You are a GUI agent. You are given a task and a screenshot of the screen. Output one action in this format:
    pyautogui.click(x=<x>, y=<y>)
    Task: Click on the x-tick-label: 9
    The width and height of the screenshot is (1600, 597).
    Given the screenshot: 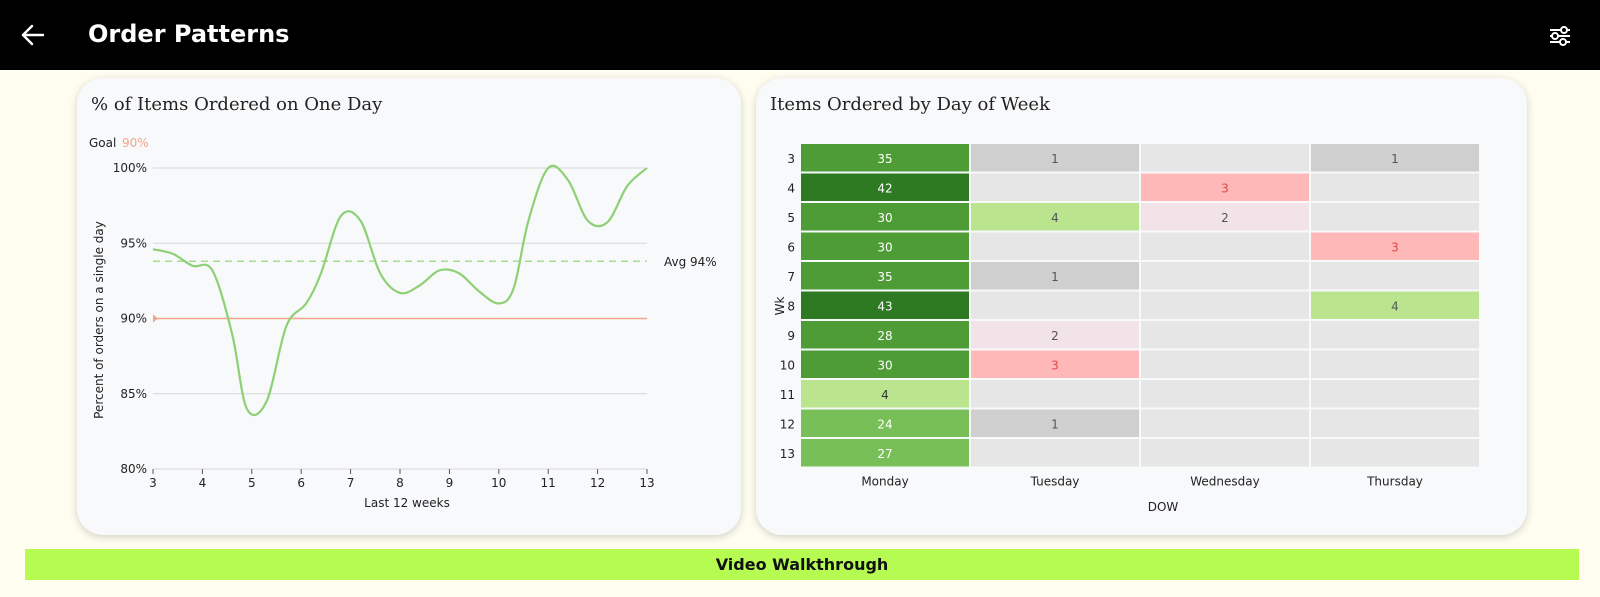 What is the action you would take?
    pyautogui.click(x=450, y=483)
    